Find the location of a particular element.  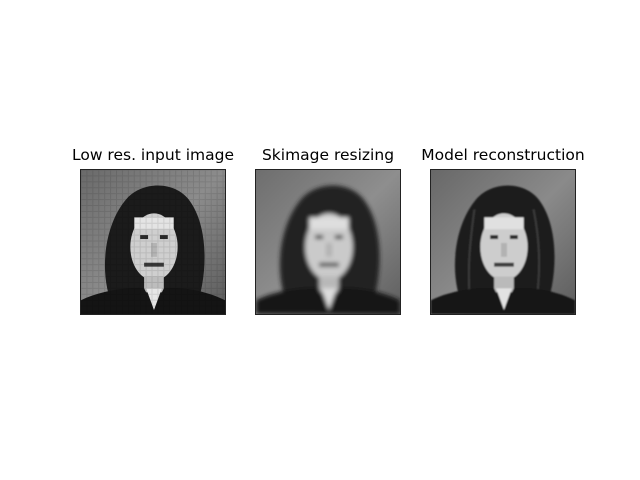

low-res-input-image is located at coordinates (153, 242).